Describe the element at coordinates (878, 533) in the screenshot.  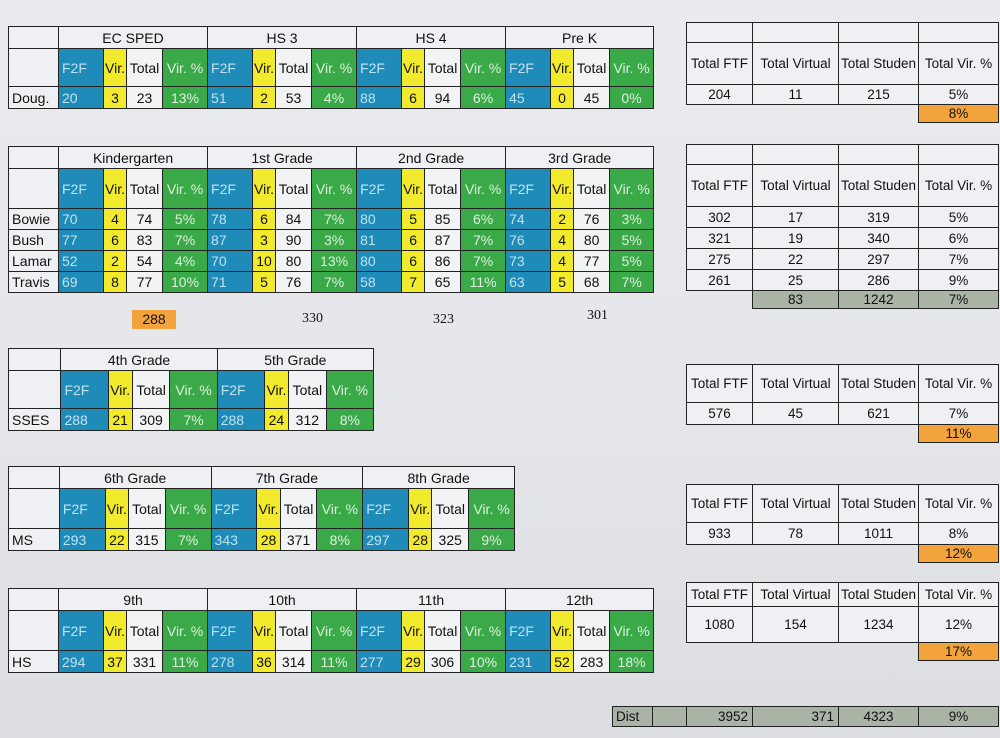
I see `total-students-value: 1011` at that location.